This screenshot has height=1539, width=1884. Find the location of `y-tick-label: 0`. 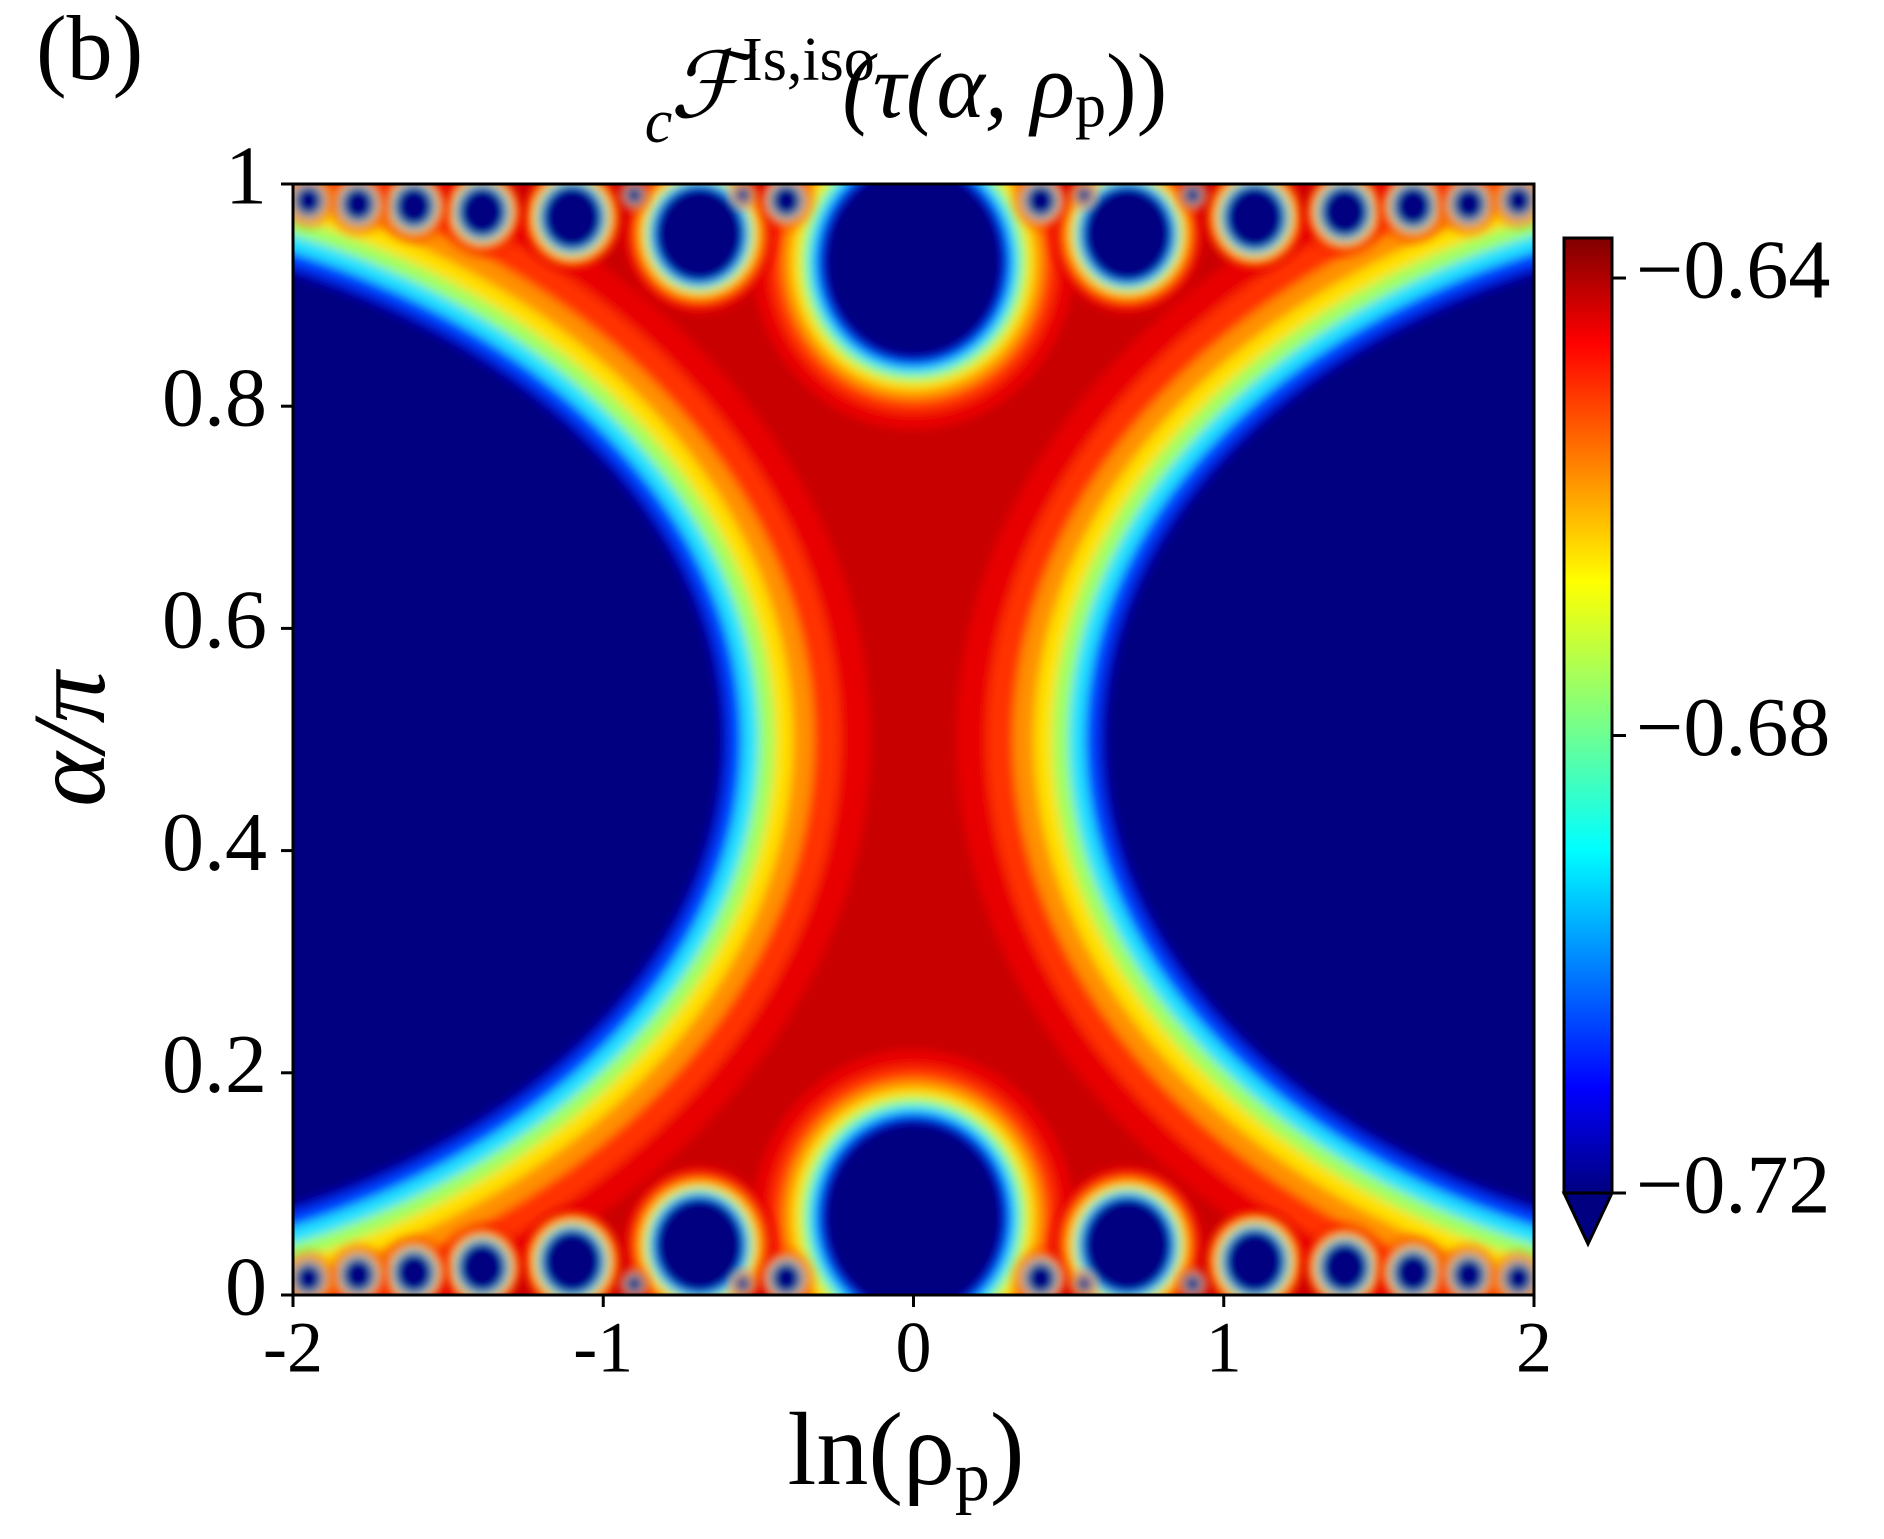

y-tick-label: 0 is located at coordinates (246, 1286).